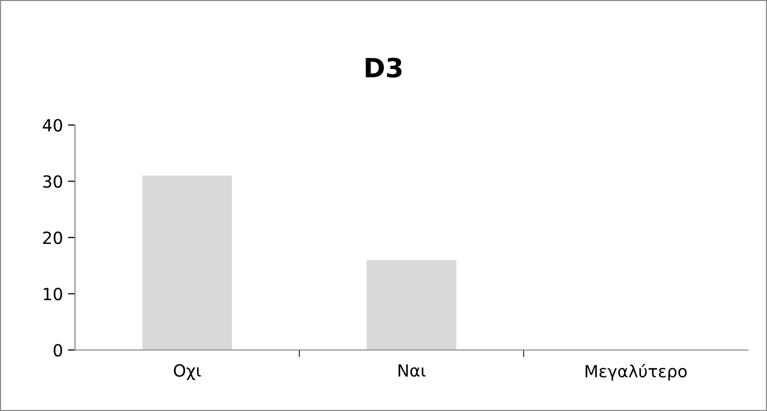  What do you see at coordinates (53, 294) in the screenshot?
I see `y-tick-label: 10` at bounding box center [53, 294].